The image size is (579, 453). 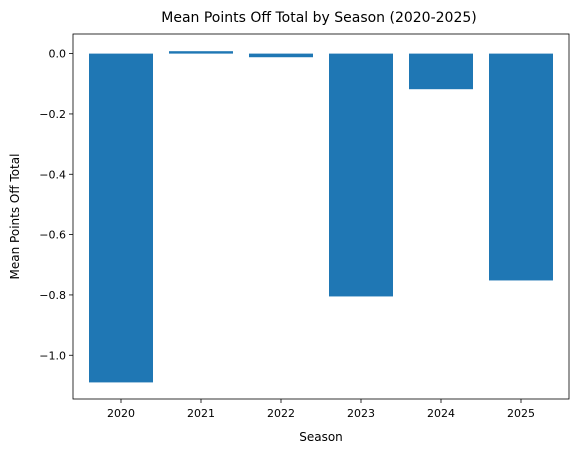 What do you see at coordinates (281, 55) in the screenshot?
I see `bar-2022` at bounding box center [281, 55].